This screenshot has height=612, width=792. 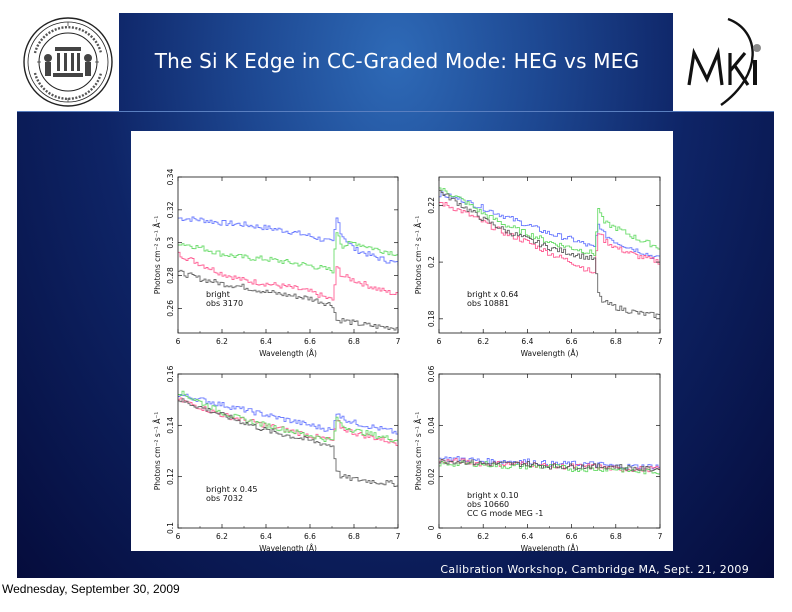 I want to click on panel-annotation: obs 7032, so click(x=224, y=498).